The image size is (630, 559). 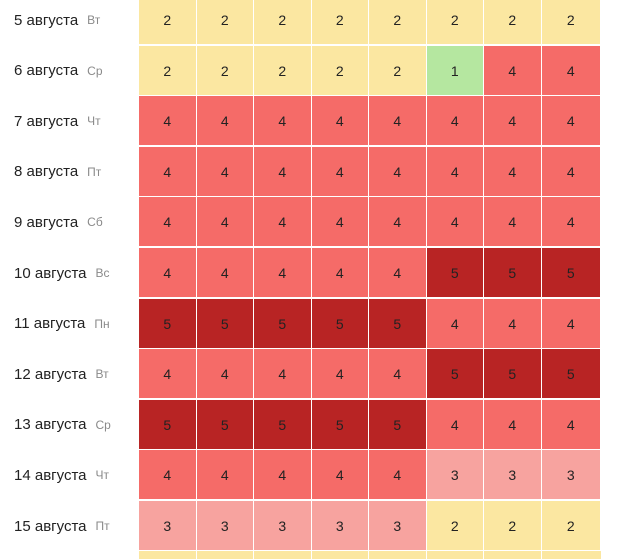 I want to click on day-row: 12 августа Вт 4 4 4 4 4 5 5 5, so click(x=315, y=374).